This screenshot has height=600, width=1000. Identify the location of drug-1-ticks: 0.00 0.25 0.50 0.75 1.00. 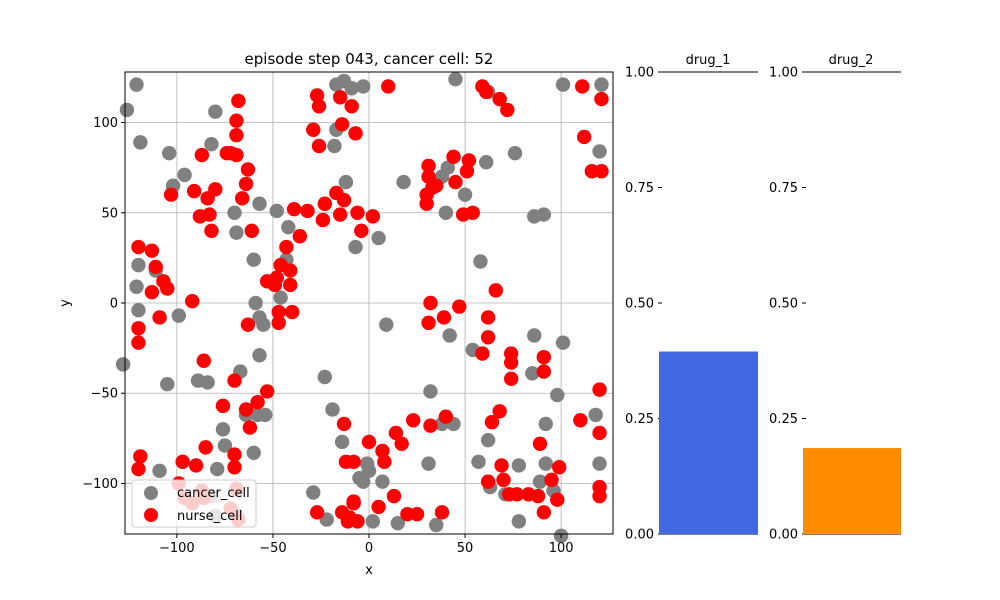
(643, 304).